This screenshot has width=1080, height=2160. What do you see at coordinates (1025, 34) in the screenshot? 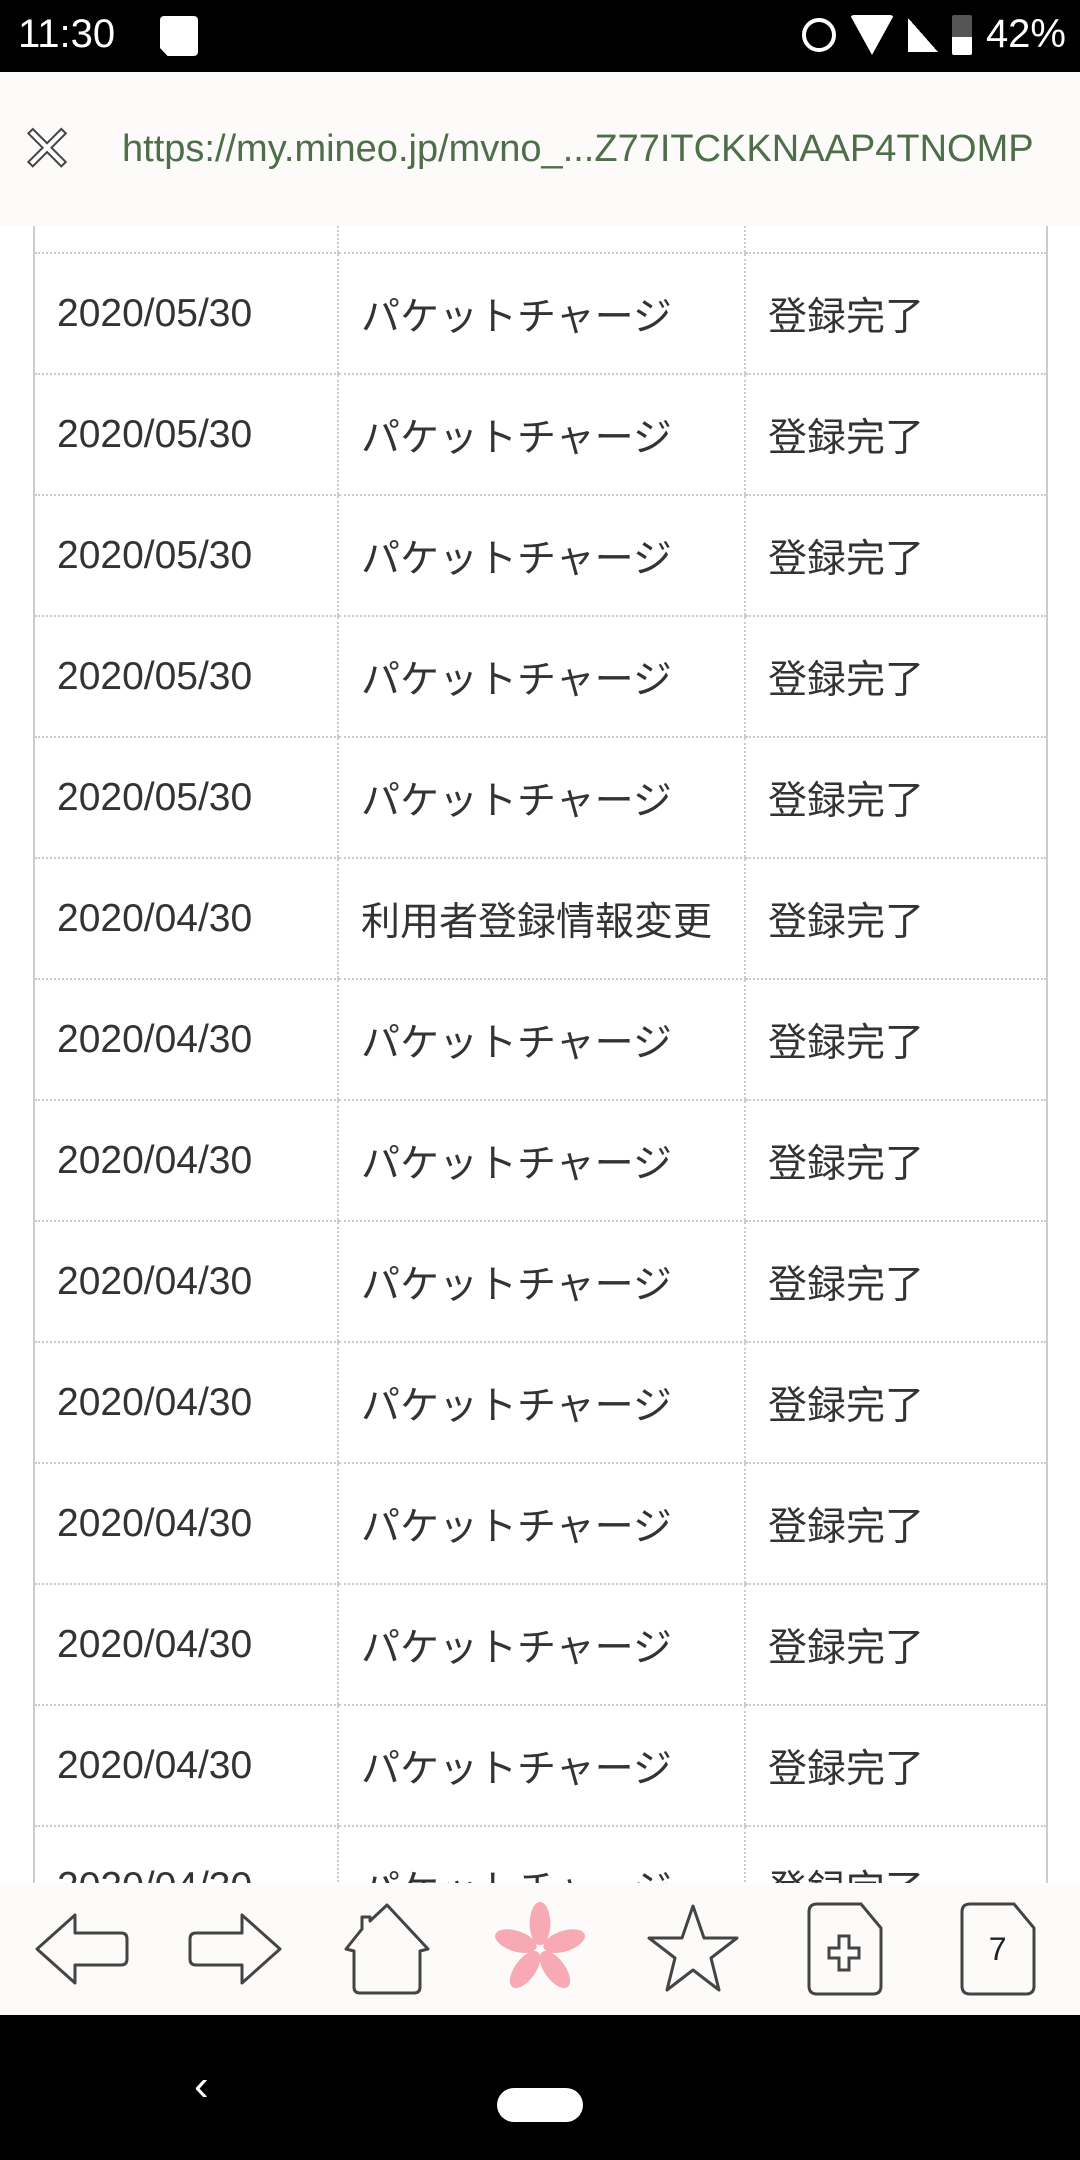
I see `battery-level: 42%` at bounding box center [1025, 34].